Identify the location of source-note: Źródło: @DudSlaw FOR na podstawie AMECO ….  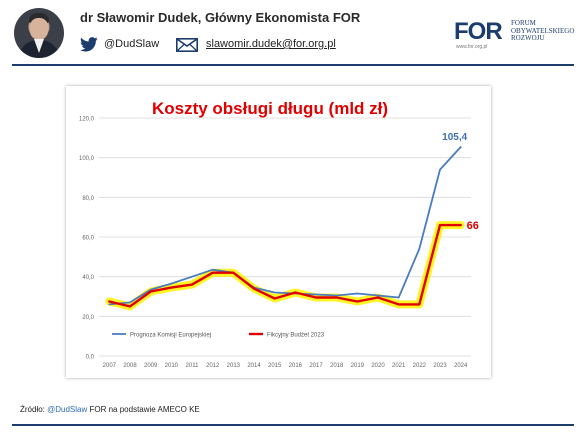
(110, 409).